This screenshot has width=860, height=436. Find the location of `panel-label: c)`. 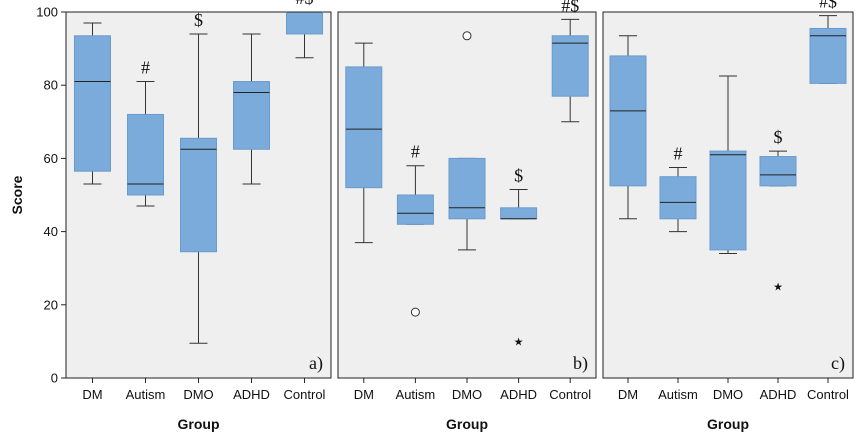

panel-label: c) is located at coordinates (838, 363).